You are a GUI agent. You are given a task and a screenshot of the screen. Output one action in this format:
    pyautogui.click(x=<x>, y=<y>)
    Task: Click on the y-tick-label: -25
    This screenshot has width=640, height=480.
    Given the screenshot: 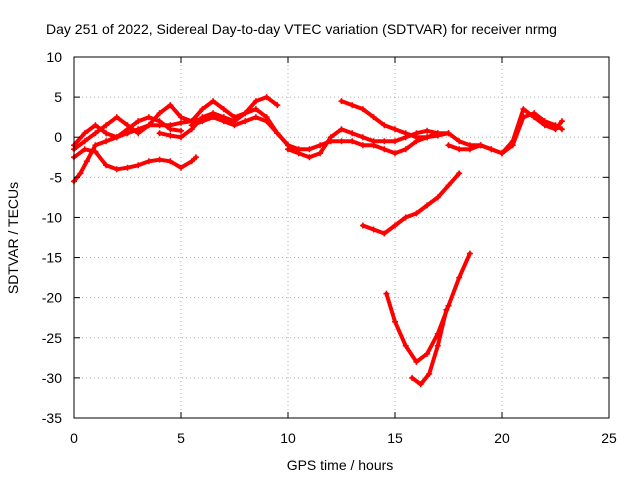 What is the action you would take?
    pyautogui.click(x=52, y=338)
    